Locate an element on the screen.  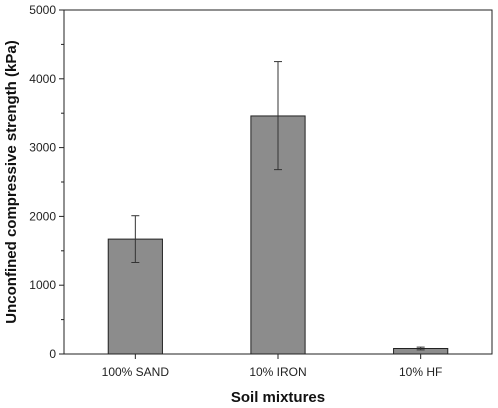
y-tick-label: 0 is located at coordinates (52, 354).